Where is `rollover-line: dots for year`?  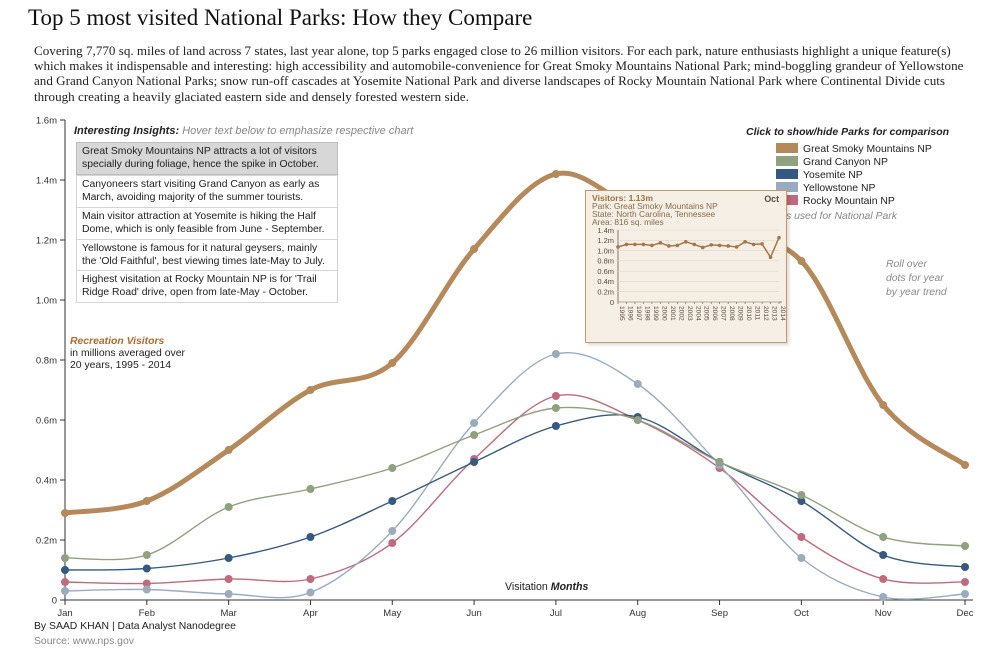 rollover-line: dots for year is located at coordinates (915, 278).